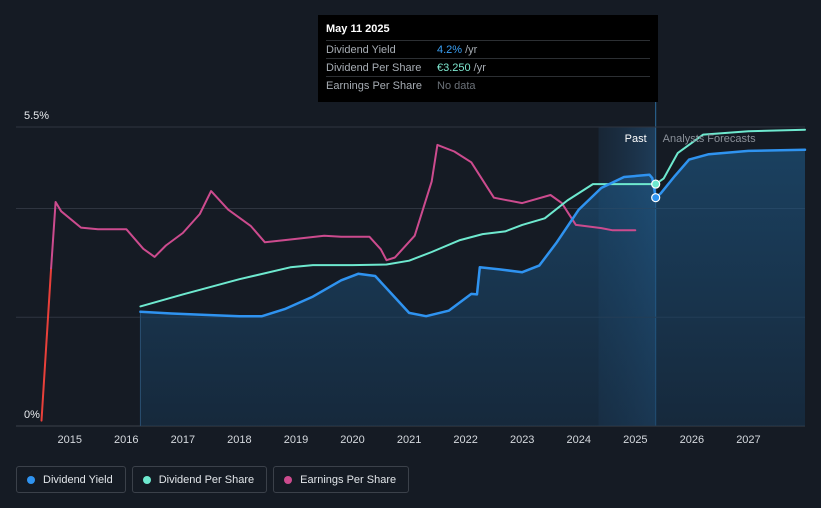 The height and width of the screenshot is (508, 821). What do you see at coordinates (361, 49) in the screenshot?
I see `tooltip-label: Dividend Yield` at bounding box center [361, 49].